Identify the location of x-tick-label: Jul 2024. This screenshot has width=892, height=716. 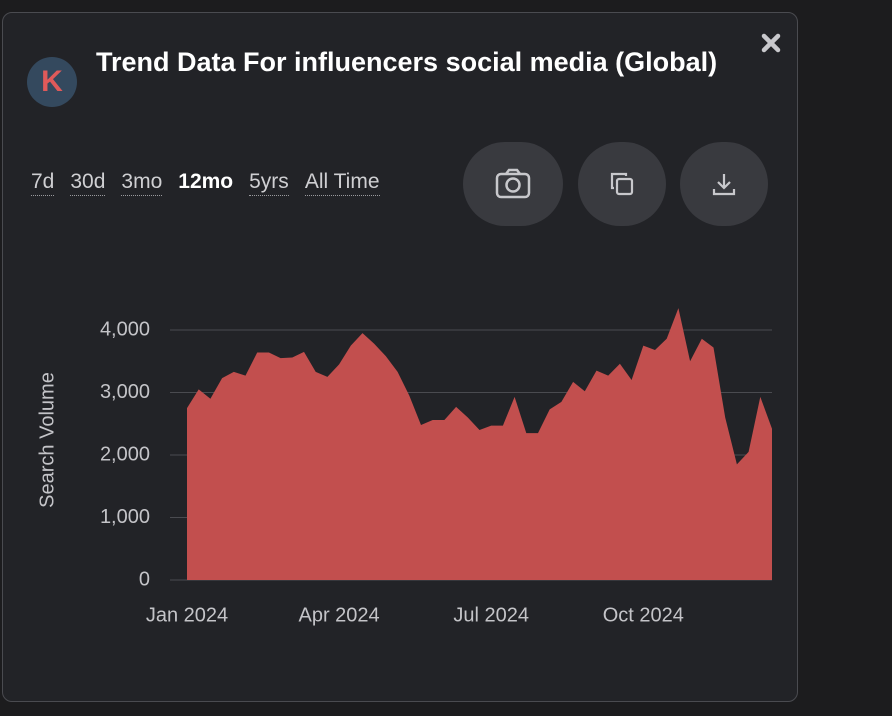
(491, 615).